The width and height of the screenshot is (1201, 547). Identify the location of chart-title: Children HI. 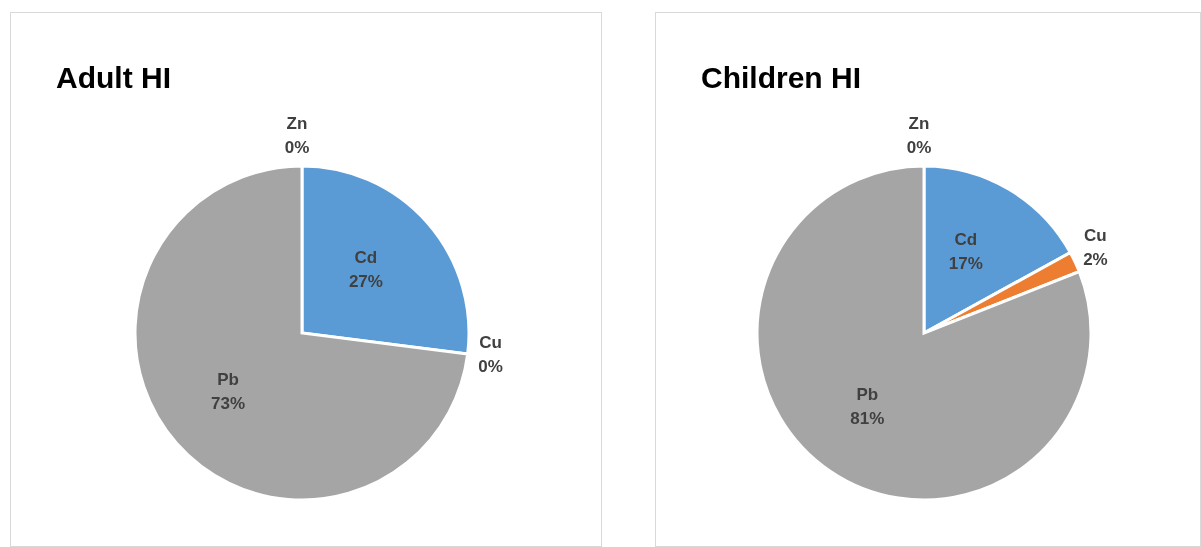
(781, 78).